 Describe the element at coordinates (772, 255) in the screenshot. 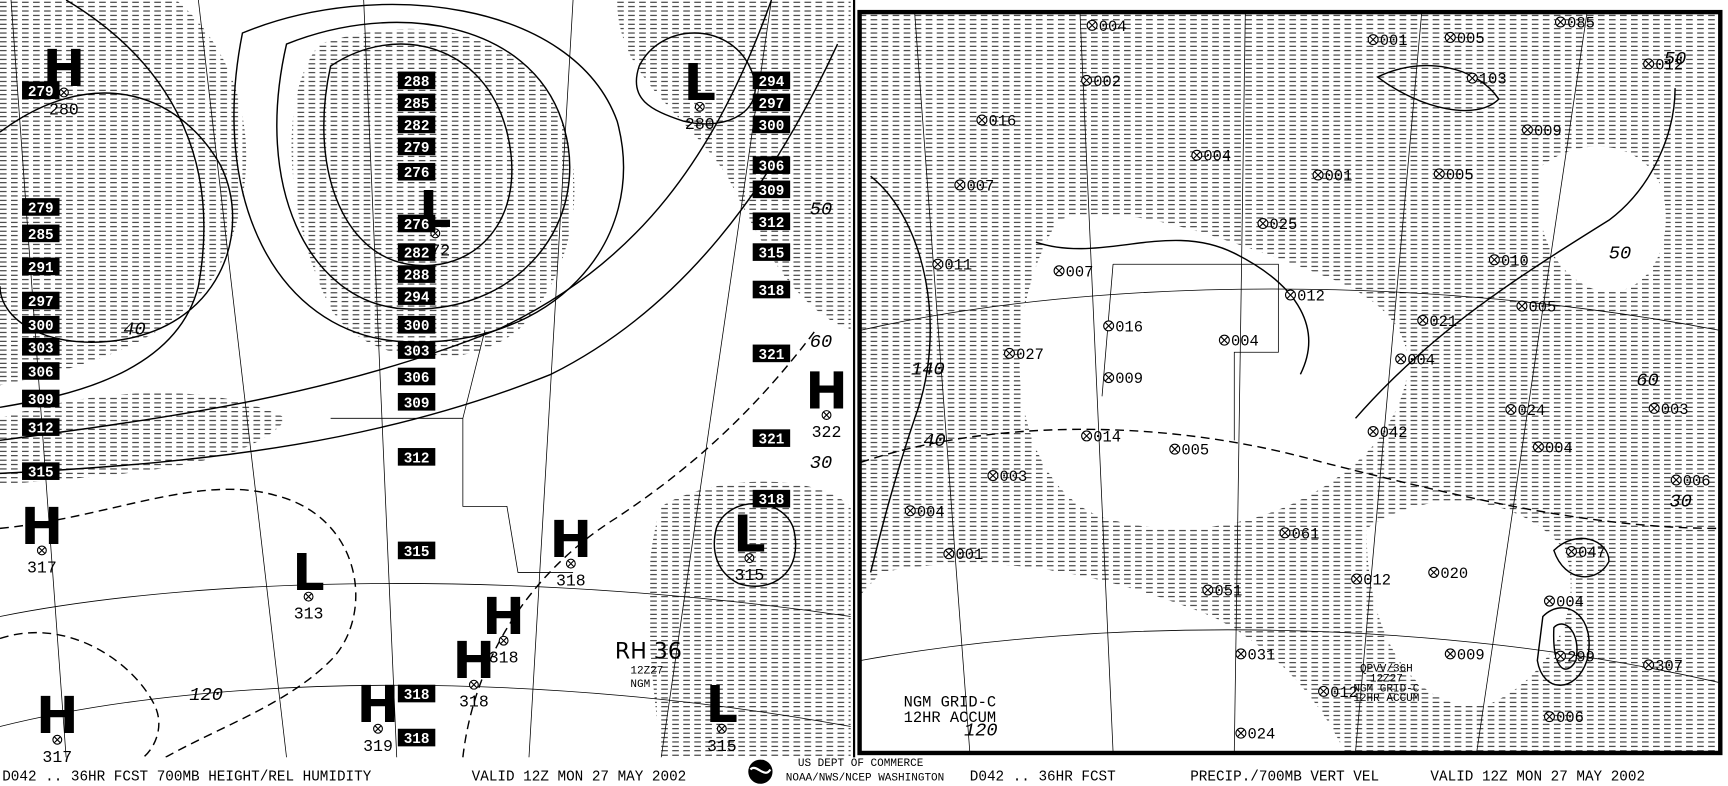

I see `height-label: 315` at that location.